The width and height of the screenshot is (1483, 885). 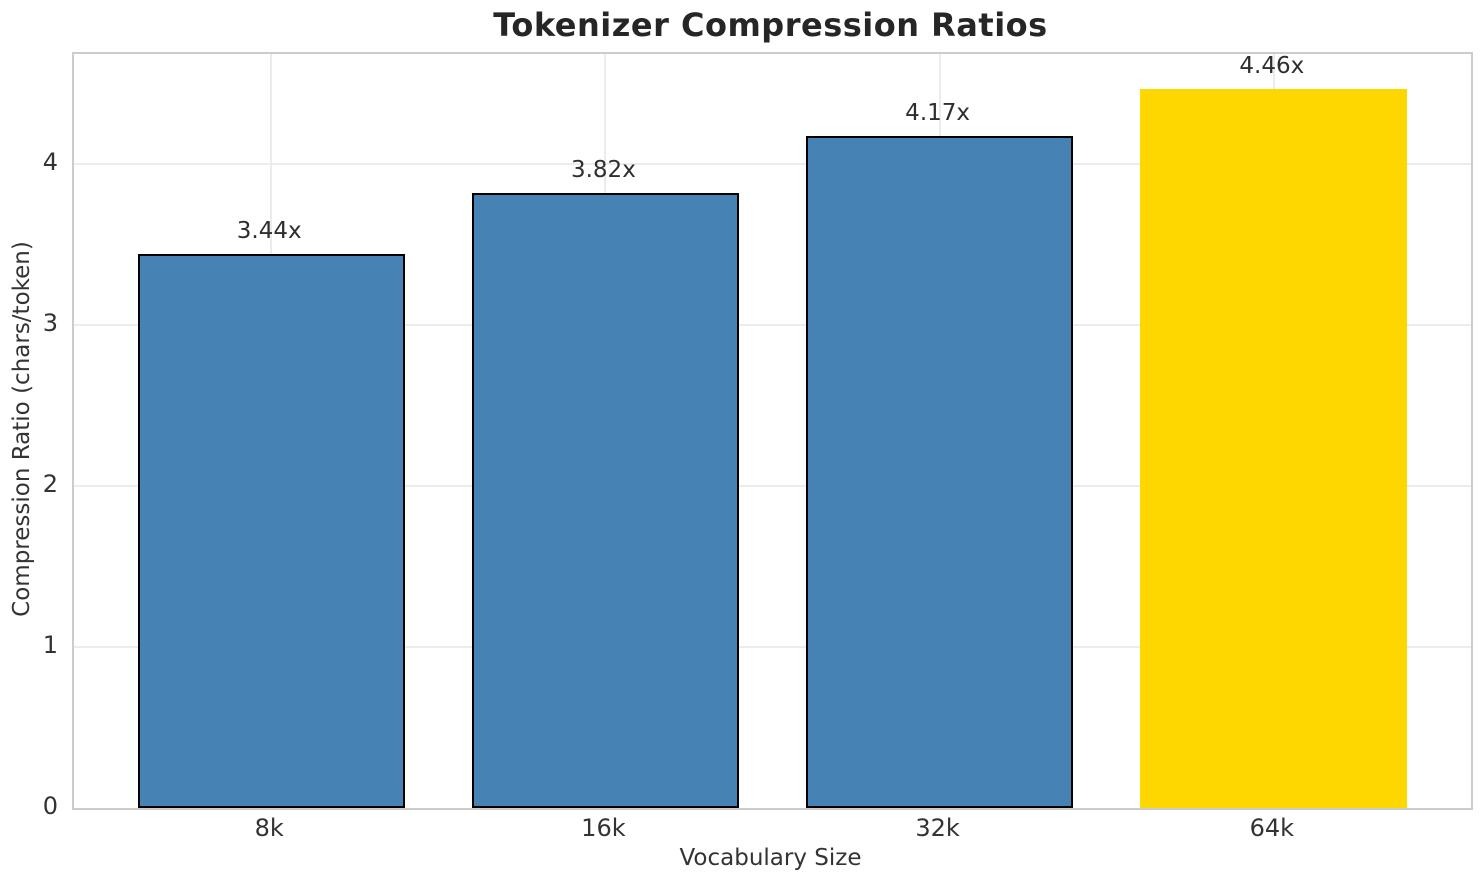 What do you see at coordinates (271, 530) in the screenshot?
I see `bar-8k` at bounding box center [271, 530].